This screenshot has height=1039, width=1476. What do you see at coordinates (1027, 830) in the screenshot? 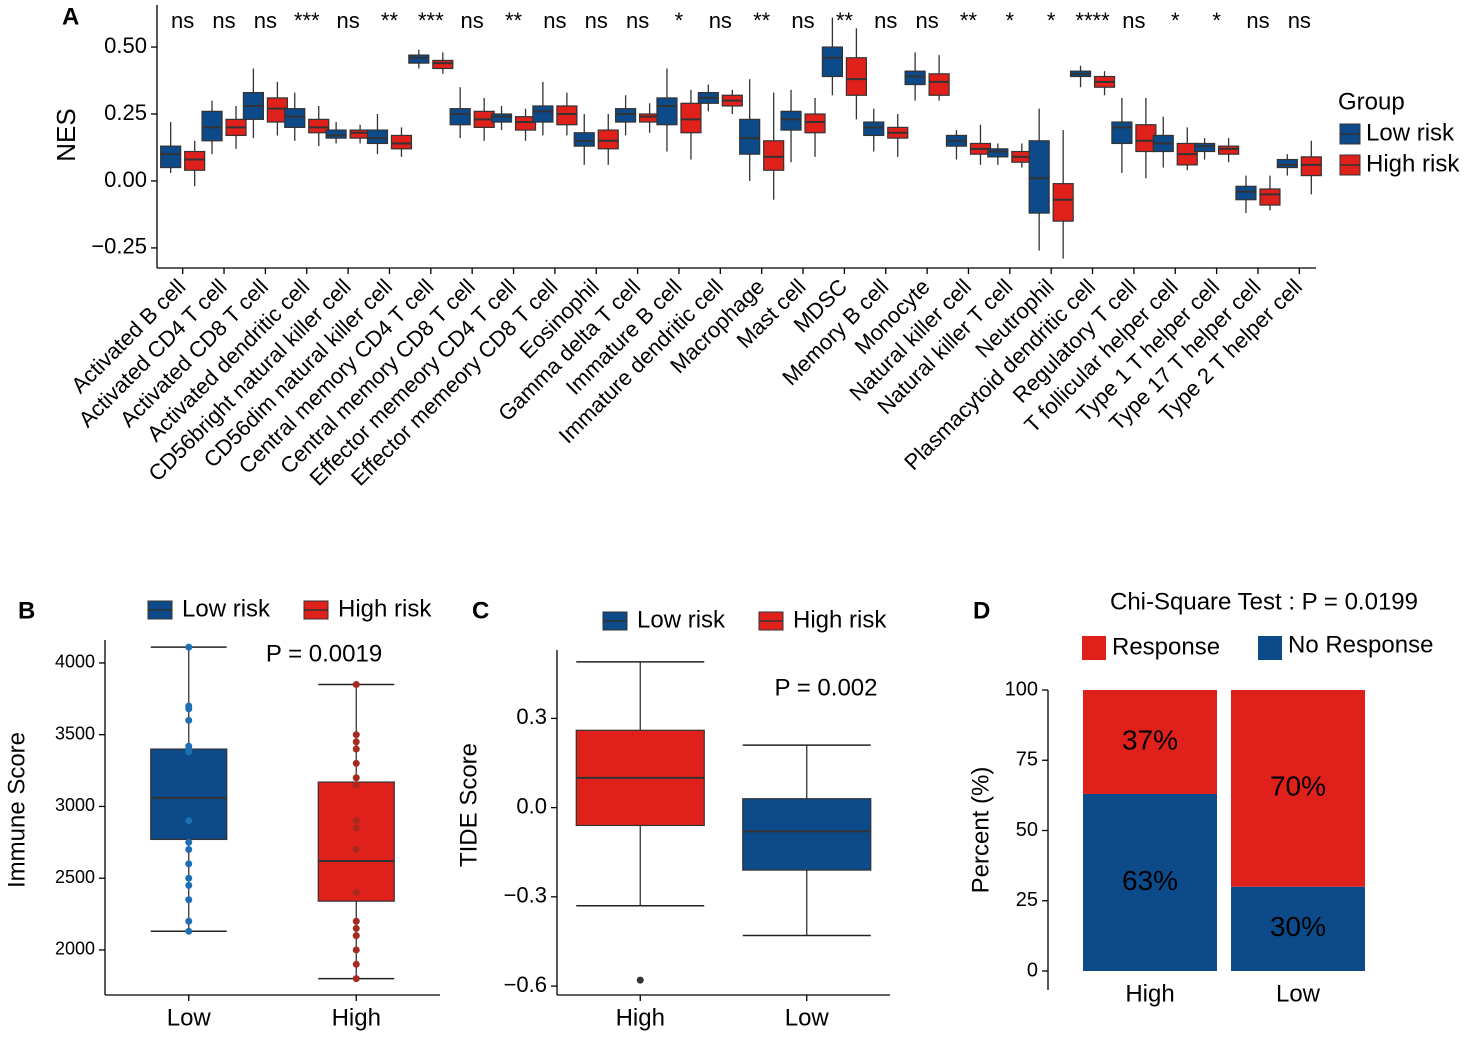
I see `y-tick-label: 50` at bounding box center [1027, 830].